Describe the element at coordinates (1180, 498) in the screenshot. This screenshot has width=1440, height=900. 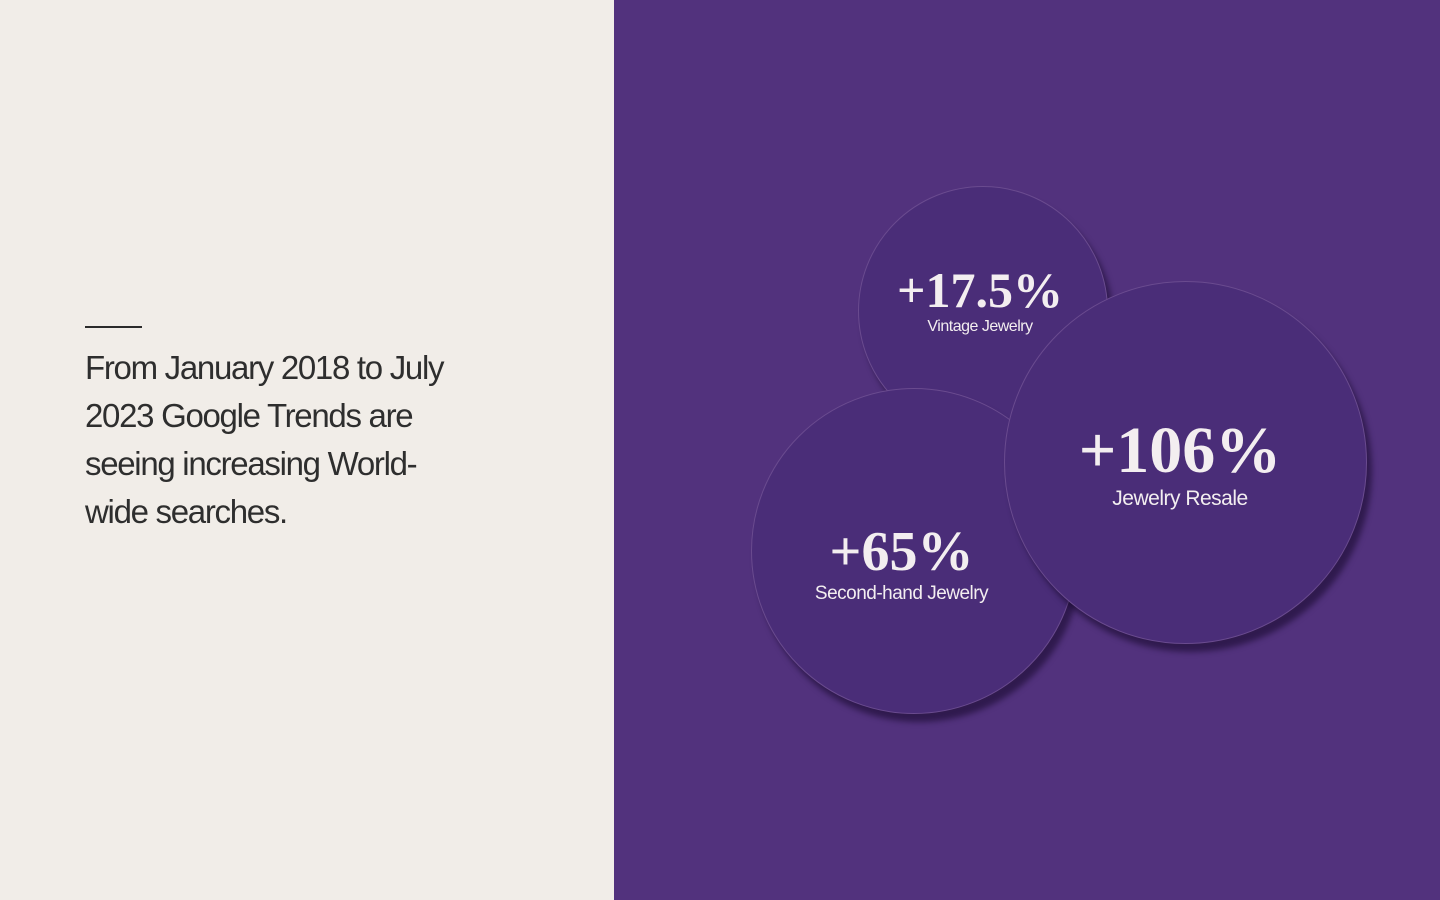
I see `jewelry-resale-label: Jewelry Resale` at that location.